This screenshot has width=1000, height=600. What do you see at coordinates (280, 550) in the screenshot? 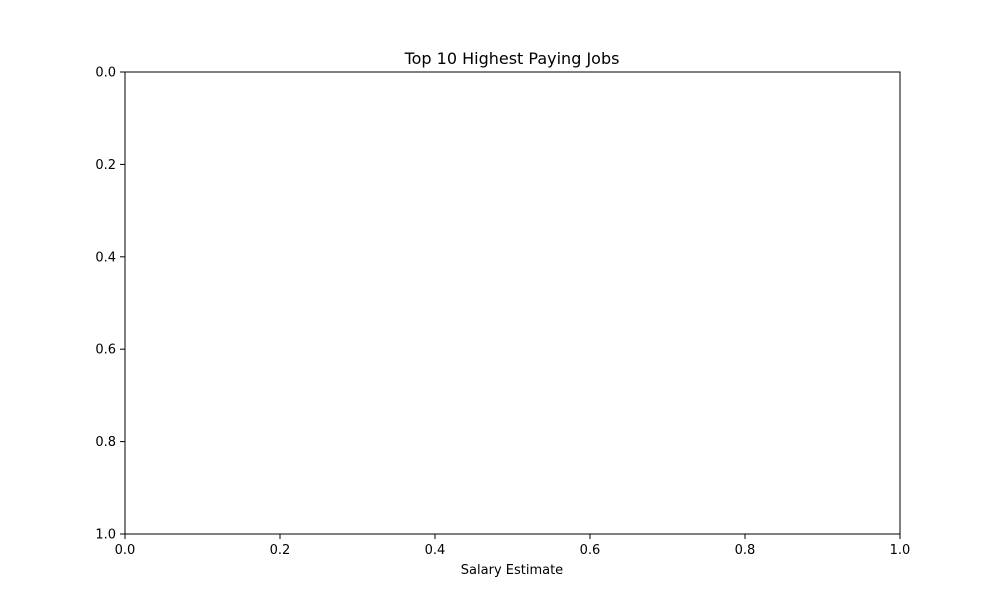
I see `x-tick-label: 0.2` at bounding box center [280, 550].